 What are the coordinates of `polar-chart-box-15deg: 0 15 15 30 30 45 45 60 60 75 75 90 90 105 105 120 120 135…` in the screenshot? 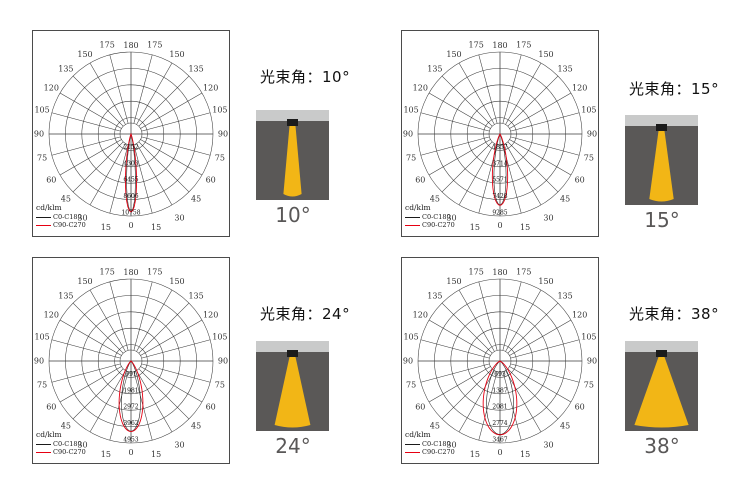 It's located at (500, 133).